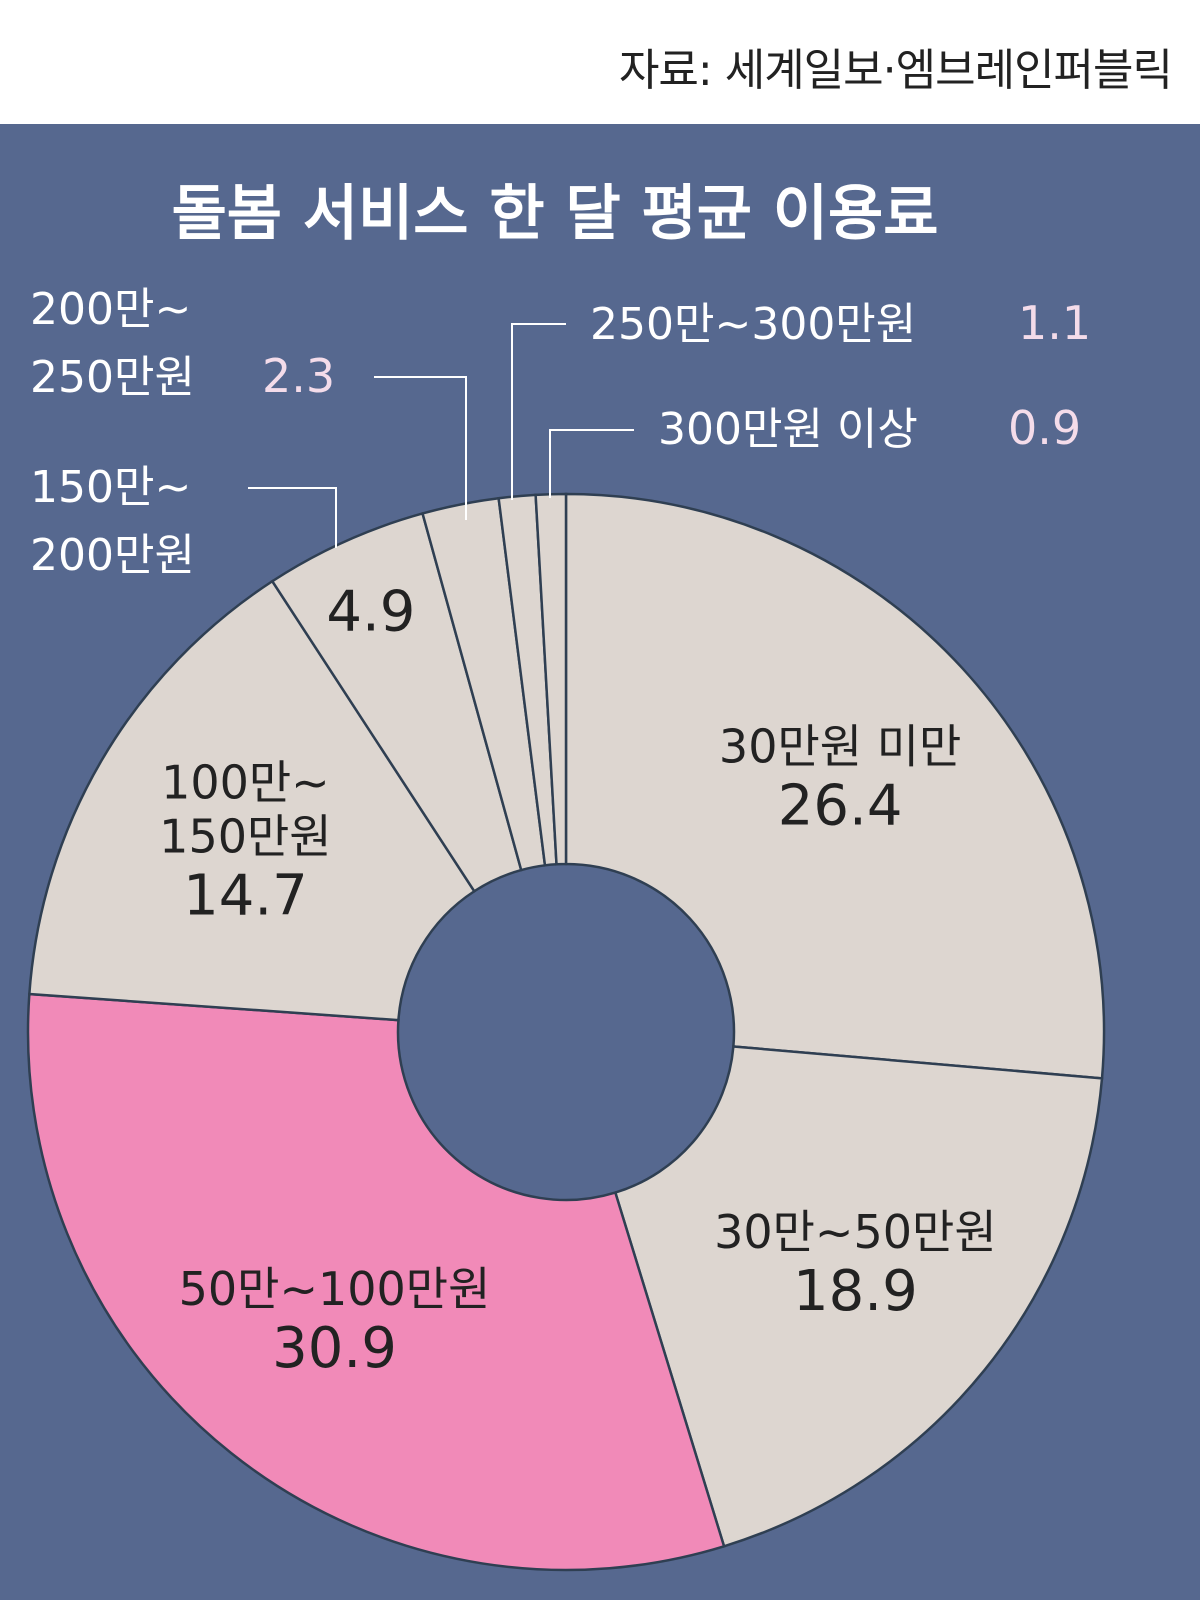 The width and height of the screenshot is (1200, 1600). What do you see at coordinates (112, 377) in the screenshot?
I see `category-label-6: 250만원` at bounding box center [112, 377].